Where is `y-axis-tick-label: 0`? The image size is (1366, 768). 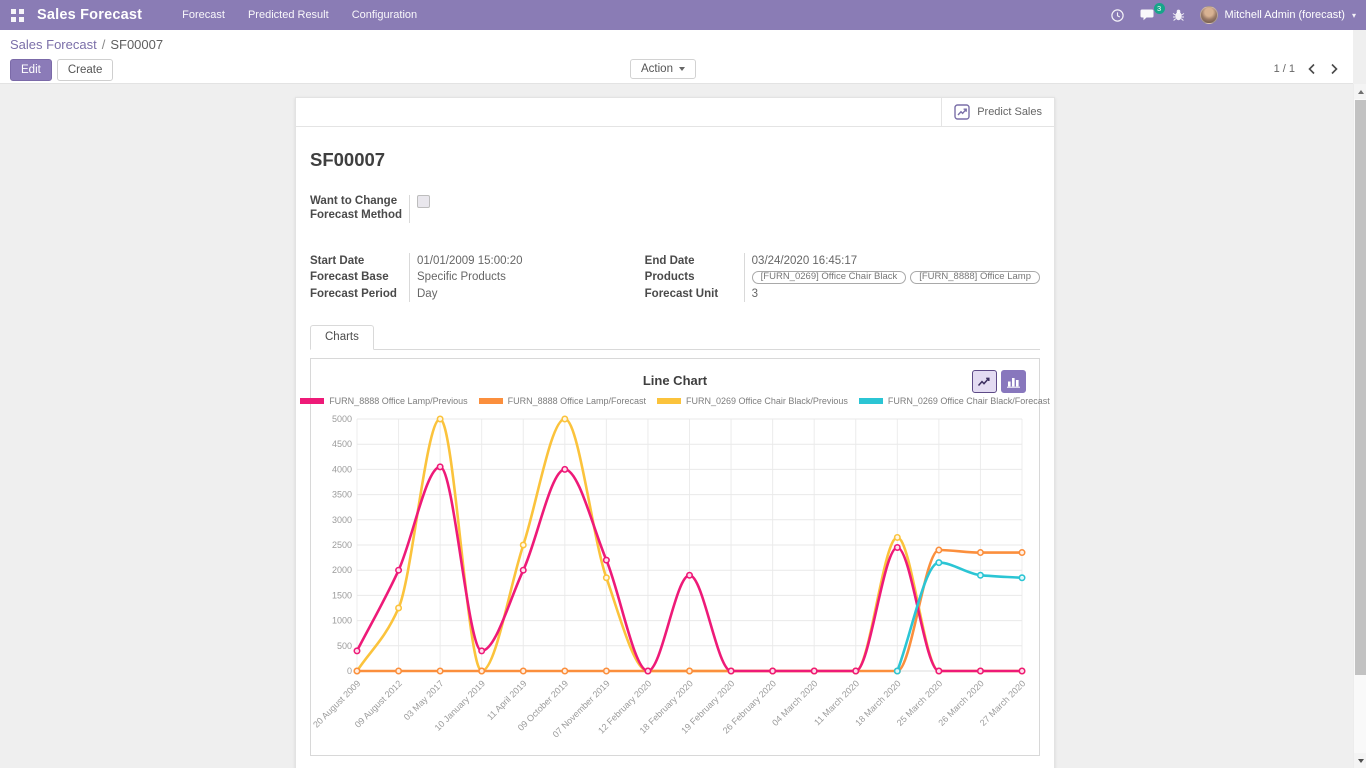 y-axis-tick-label: 0 is located at coordinates (349, 671).